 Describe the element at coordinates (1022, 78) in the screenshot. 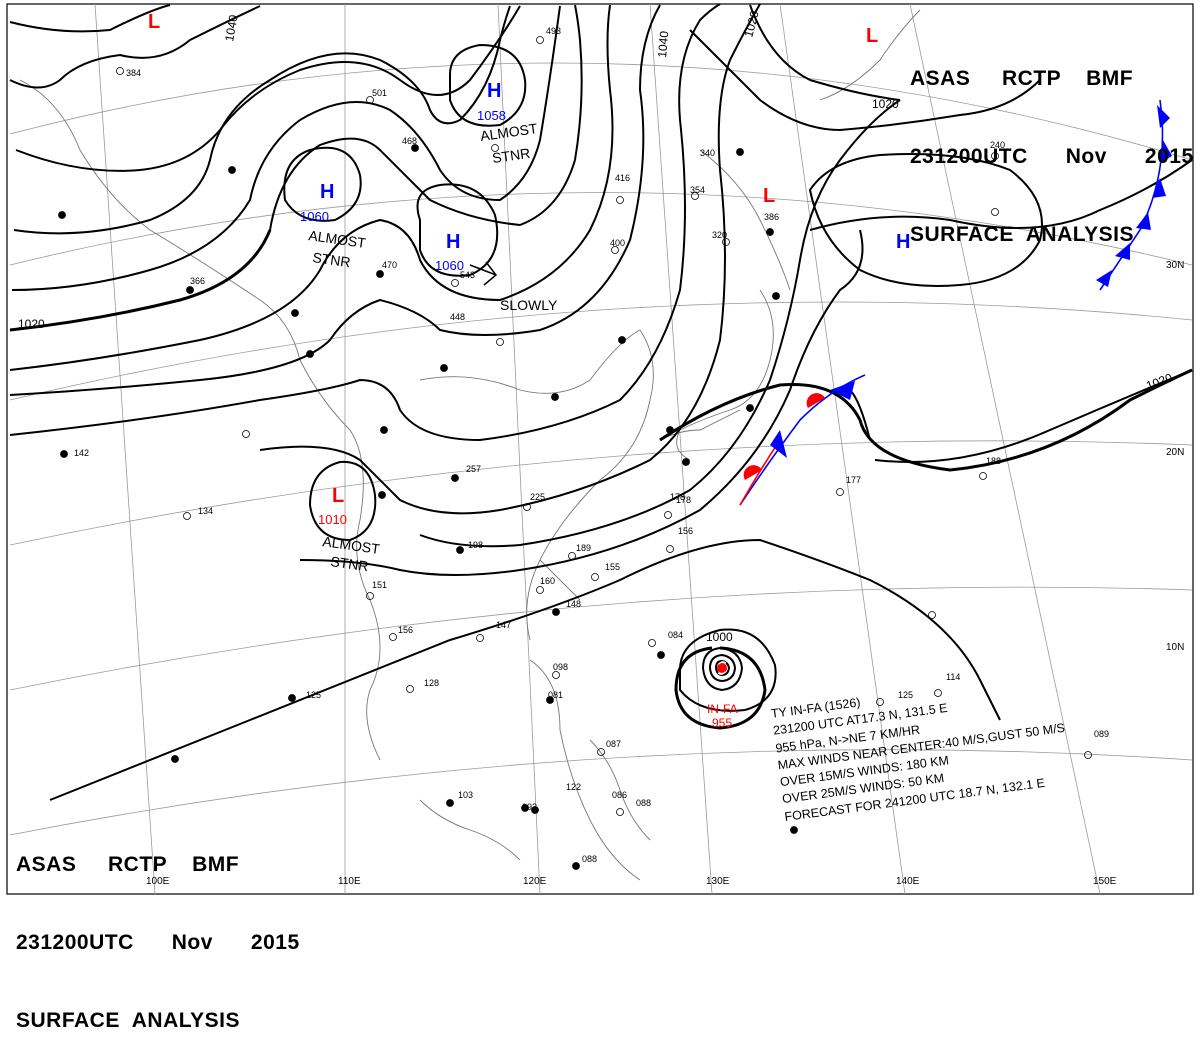

I see `header-line-1: ASAS RCTP BMF` at that location.